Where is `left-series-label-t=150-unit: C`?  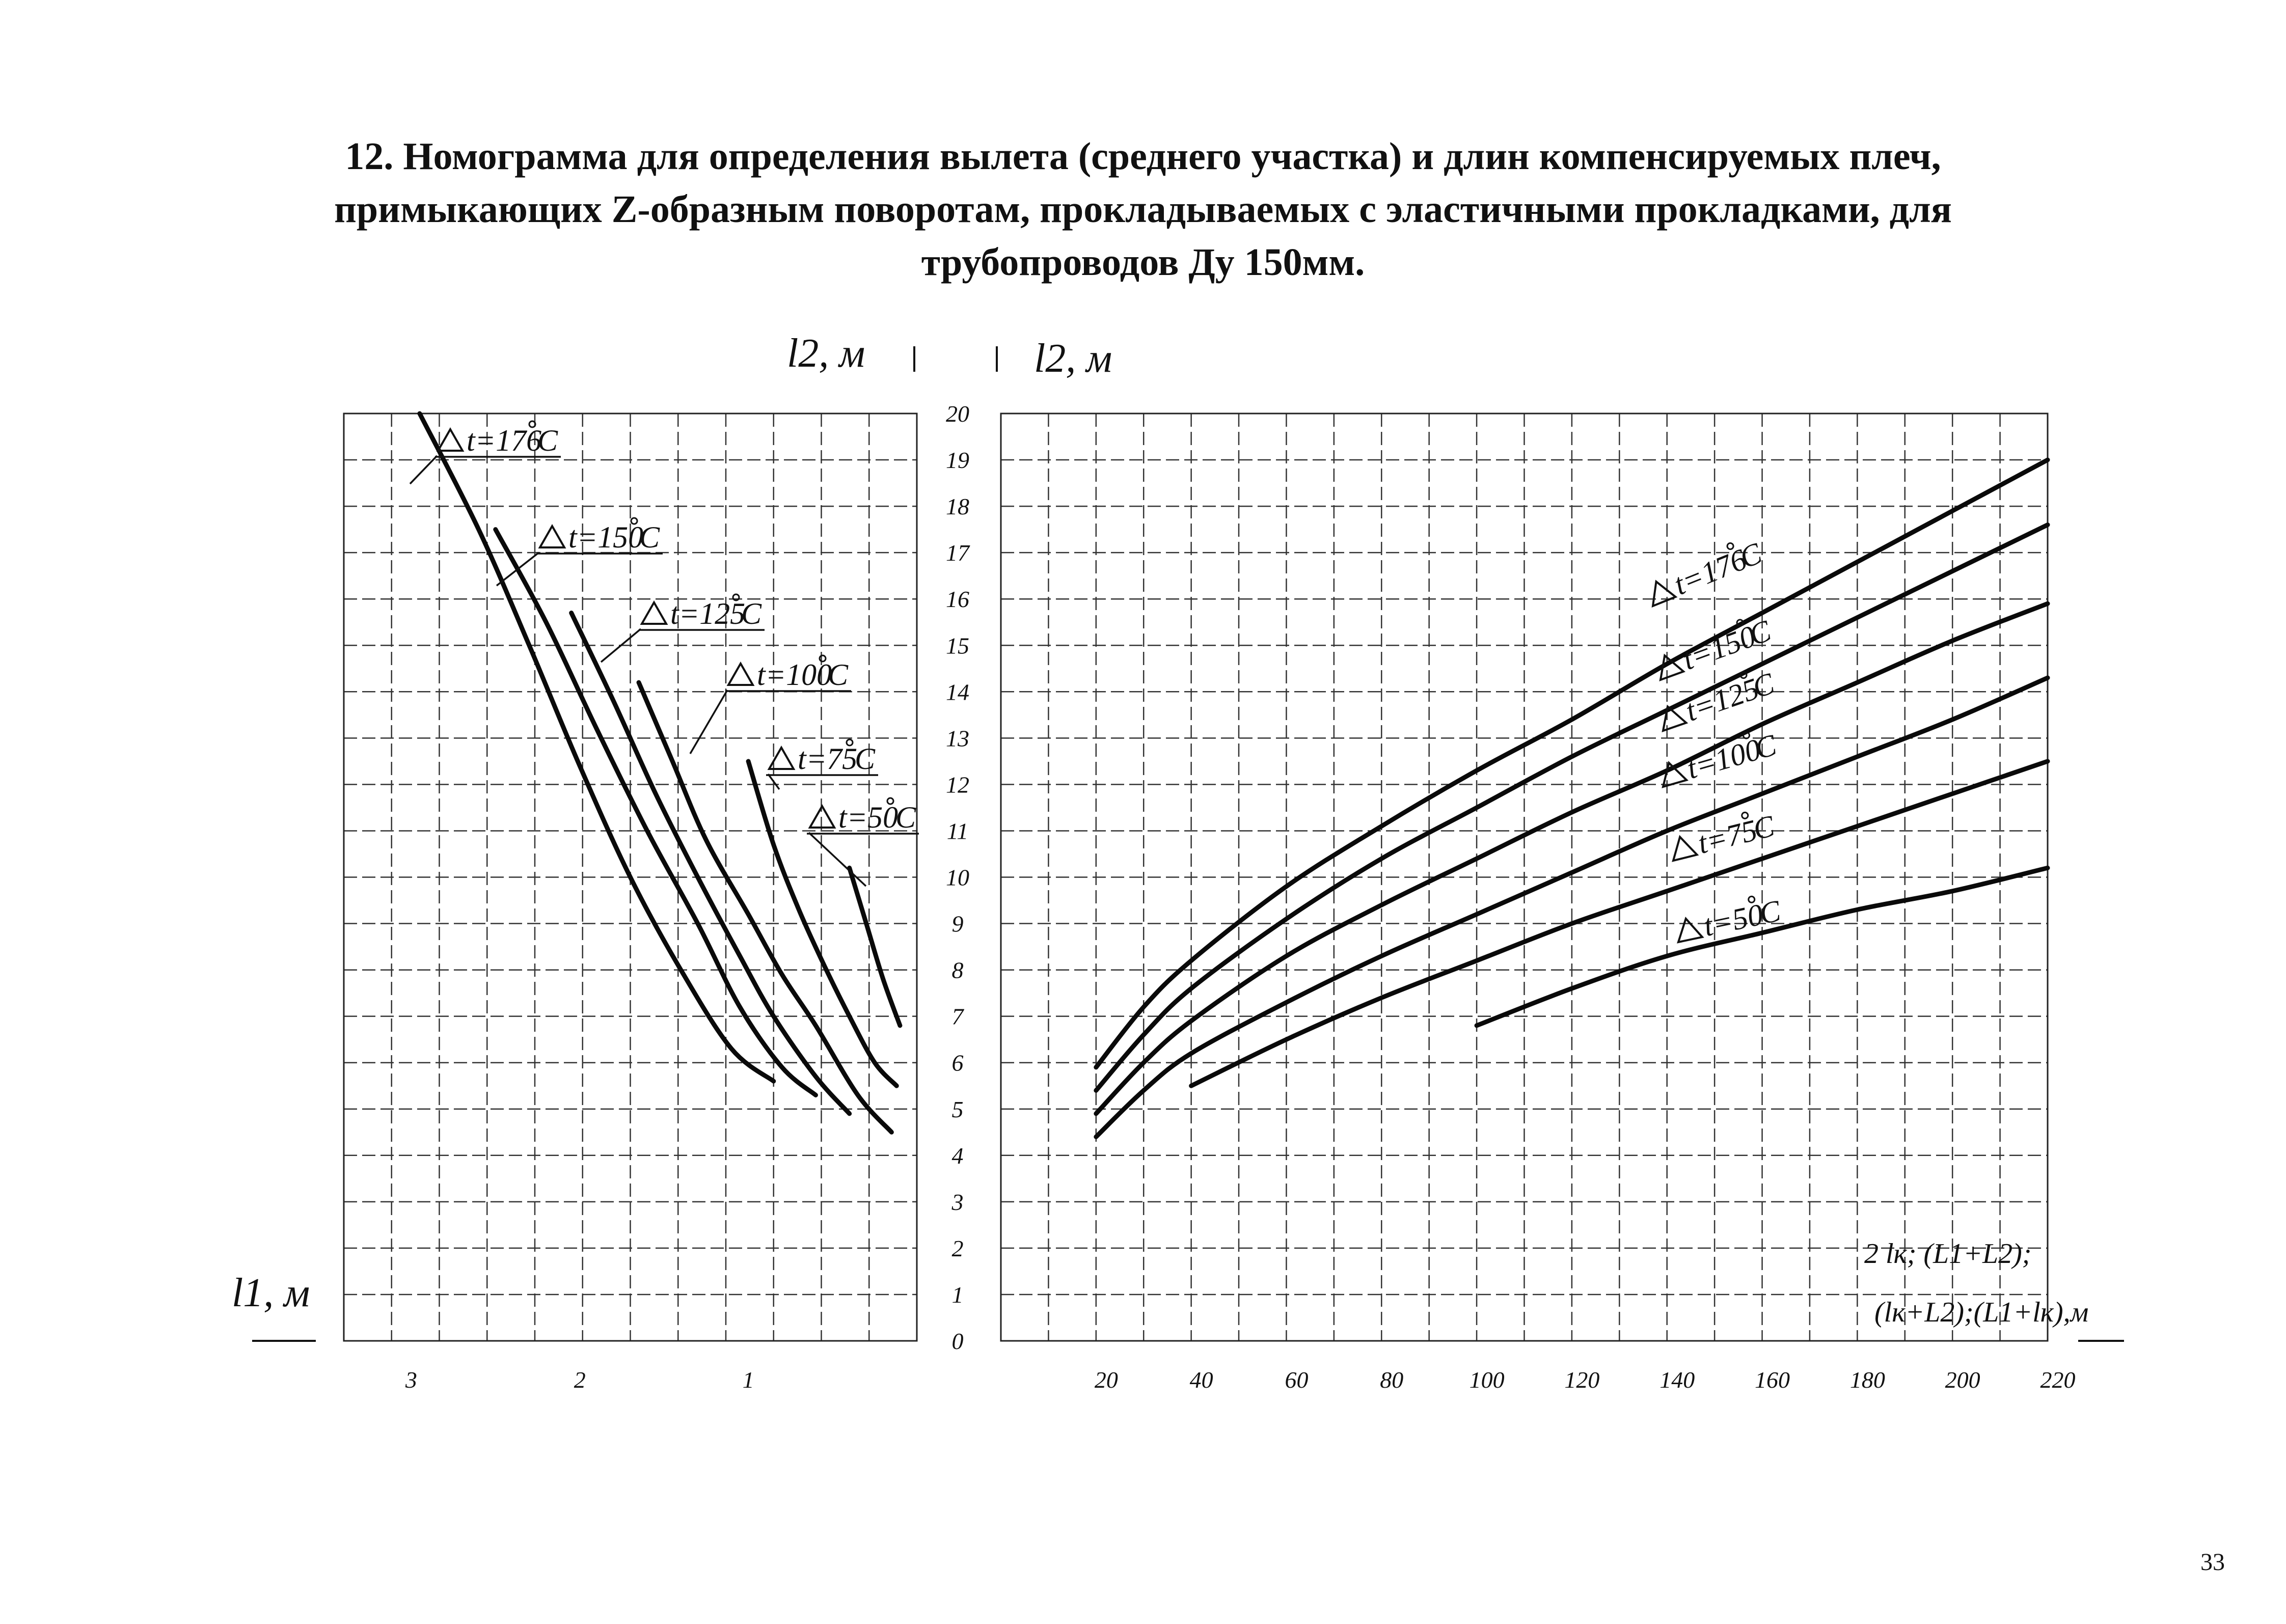 left-series-label-t=150-unit: C is located at coordinates (649, 537).